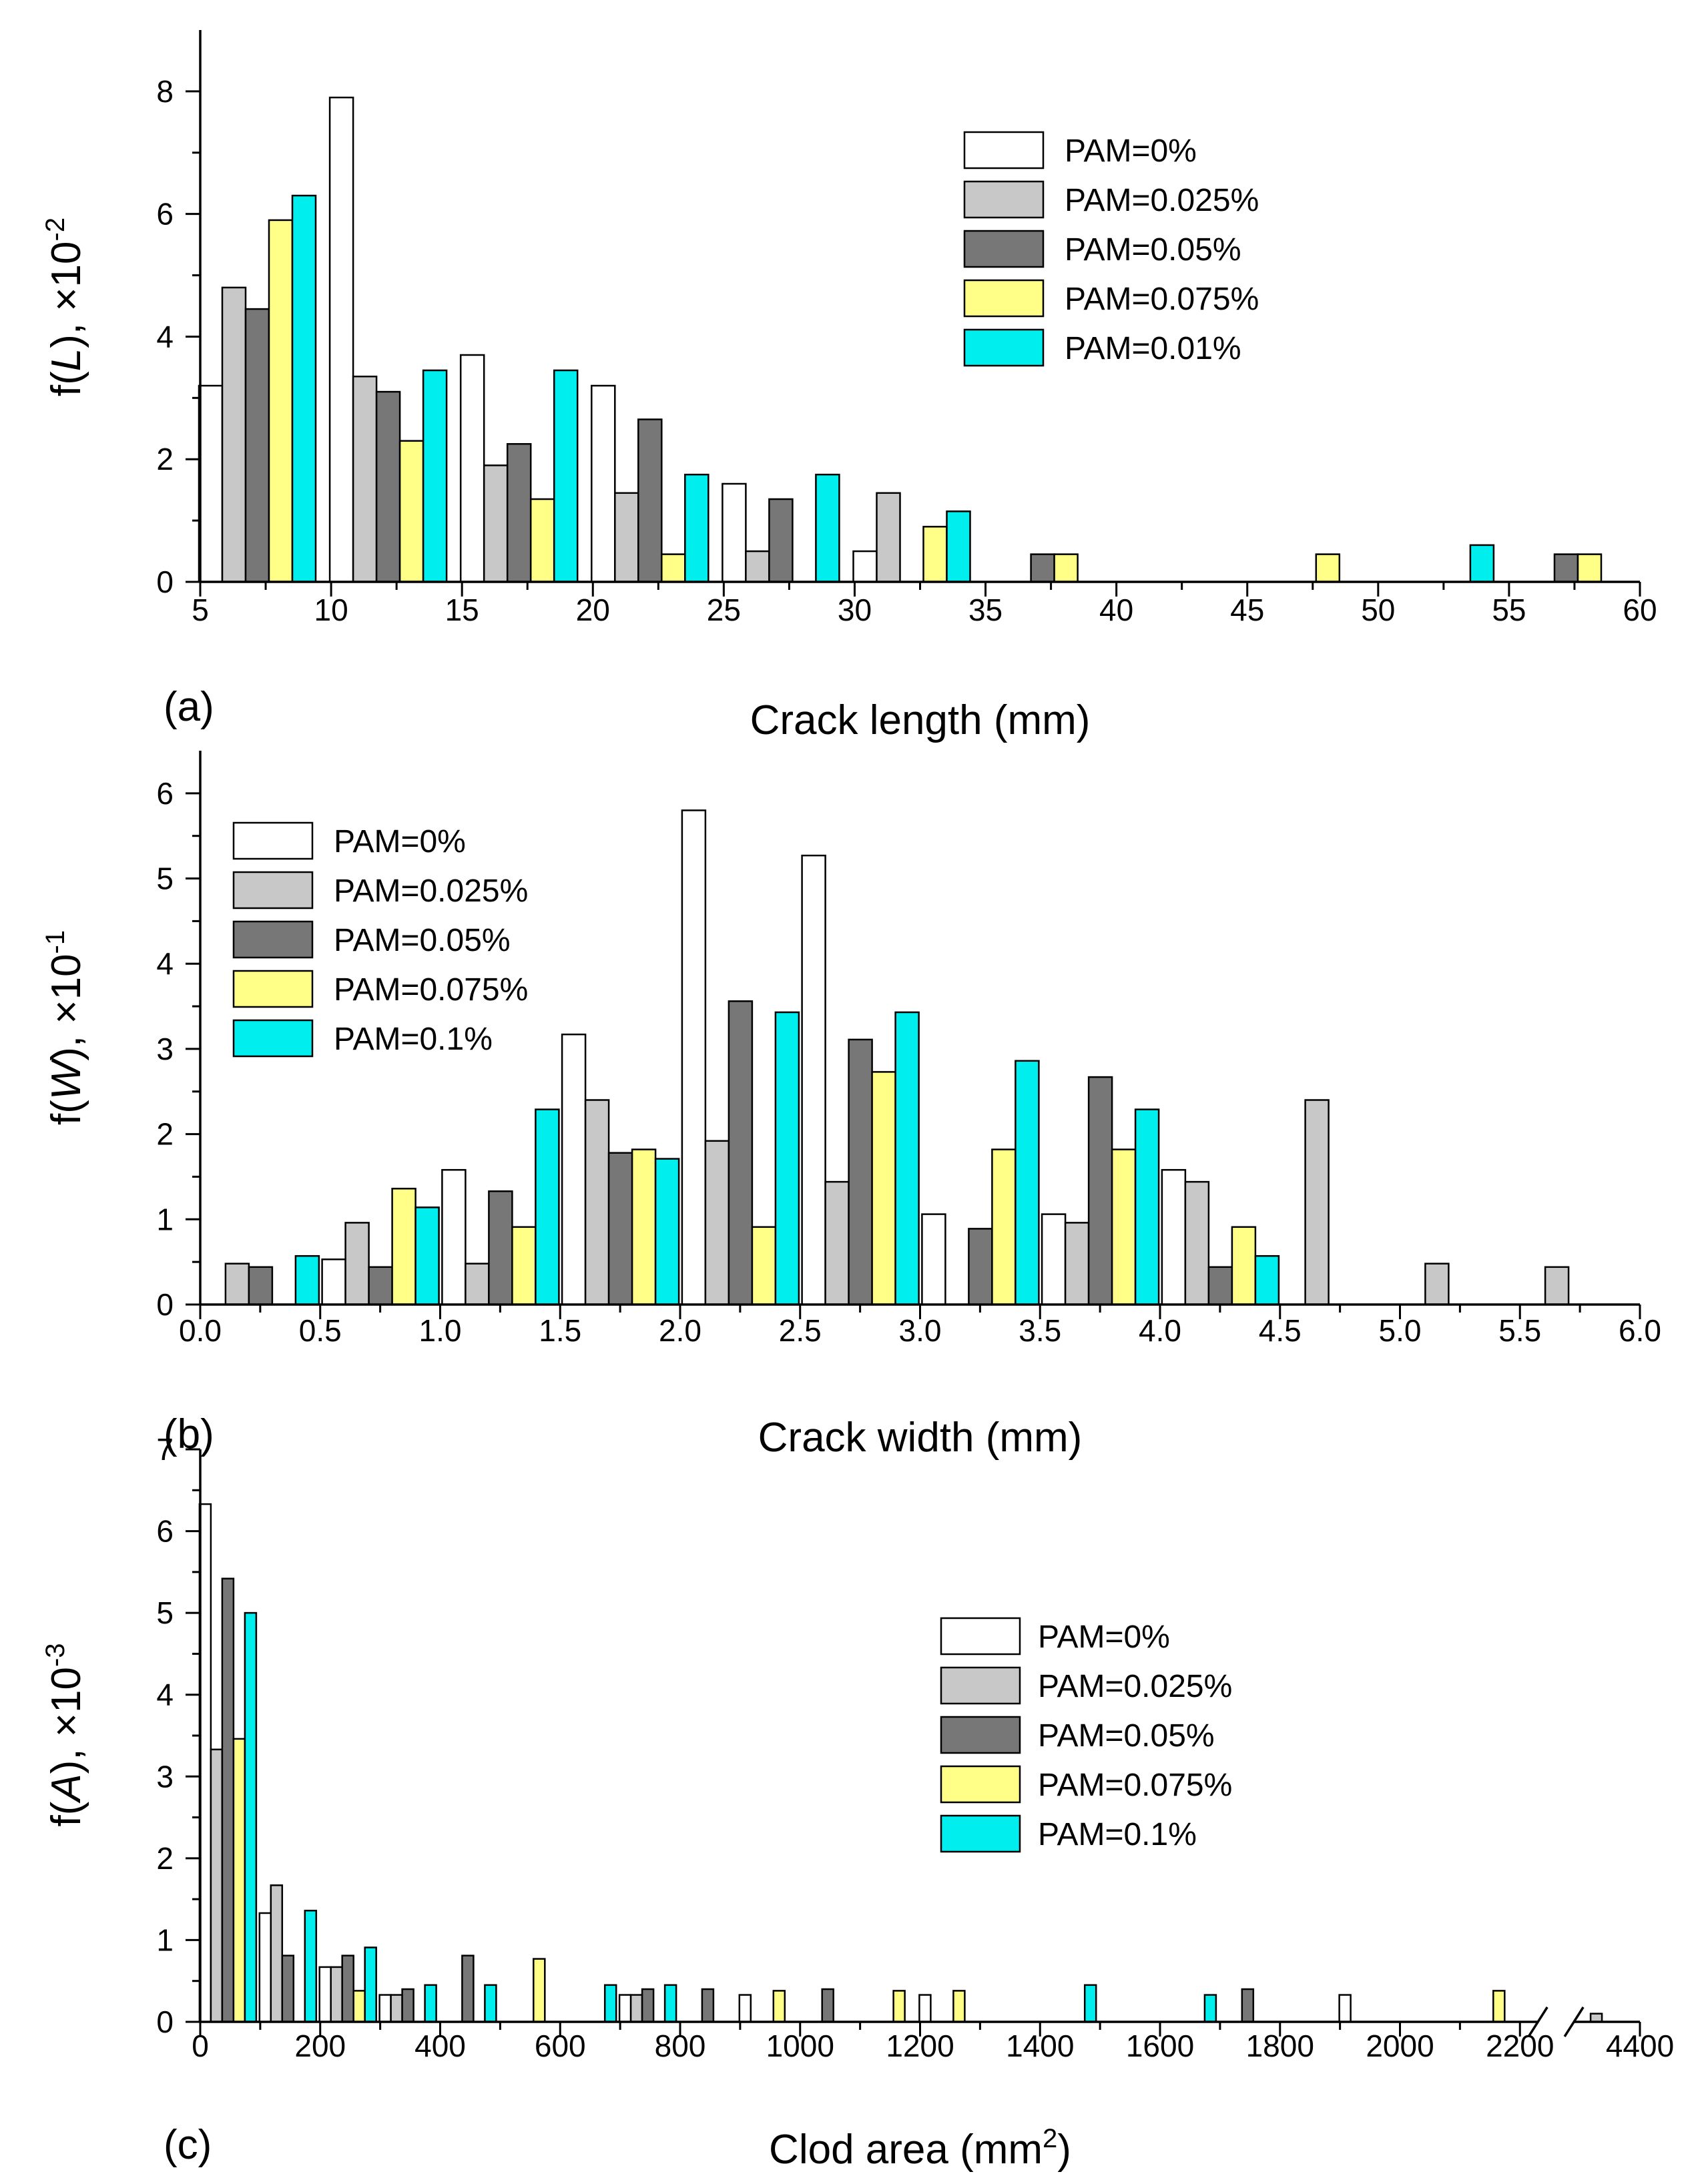  Describe the element at coordinates (986, 610) in the screenshot. I see `x-tick-label: 35` at that location.